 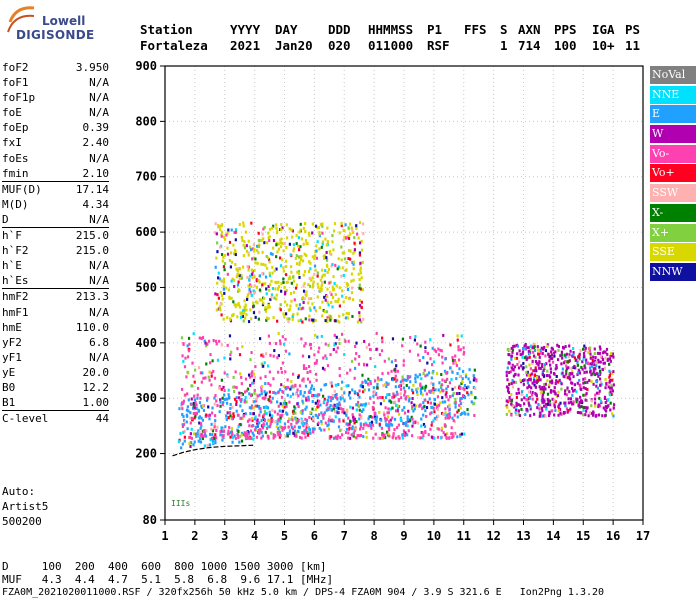 I want to click on x-tick-label: 17, so click(x=643, y=536).